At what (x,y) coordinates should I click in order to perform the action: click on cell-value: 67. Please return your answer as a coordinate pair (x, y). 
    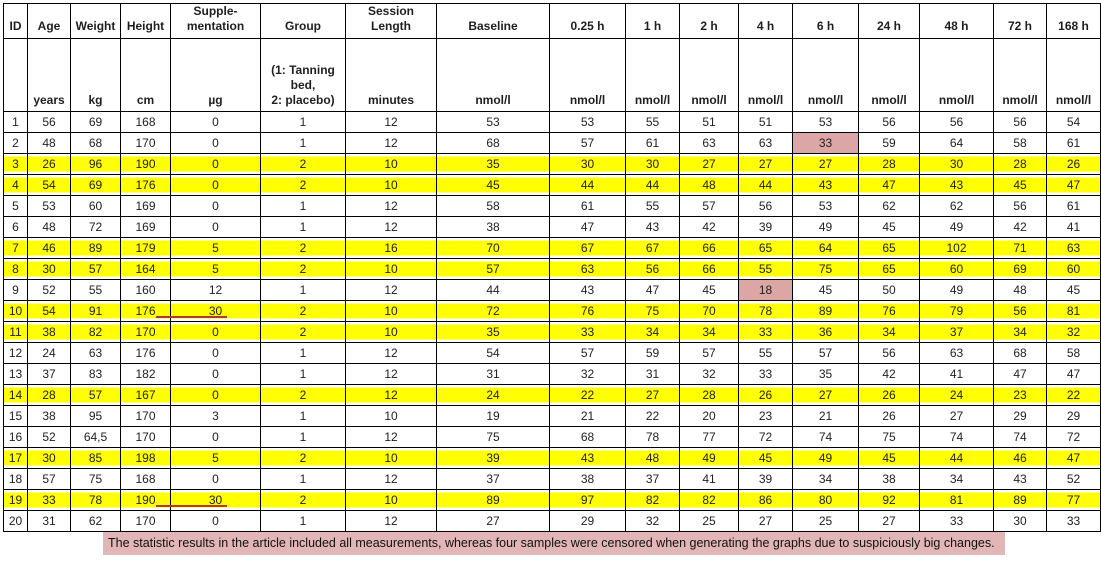
    Looking at the image, I should click on (587, 248).